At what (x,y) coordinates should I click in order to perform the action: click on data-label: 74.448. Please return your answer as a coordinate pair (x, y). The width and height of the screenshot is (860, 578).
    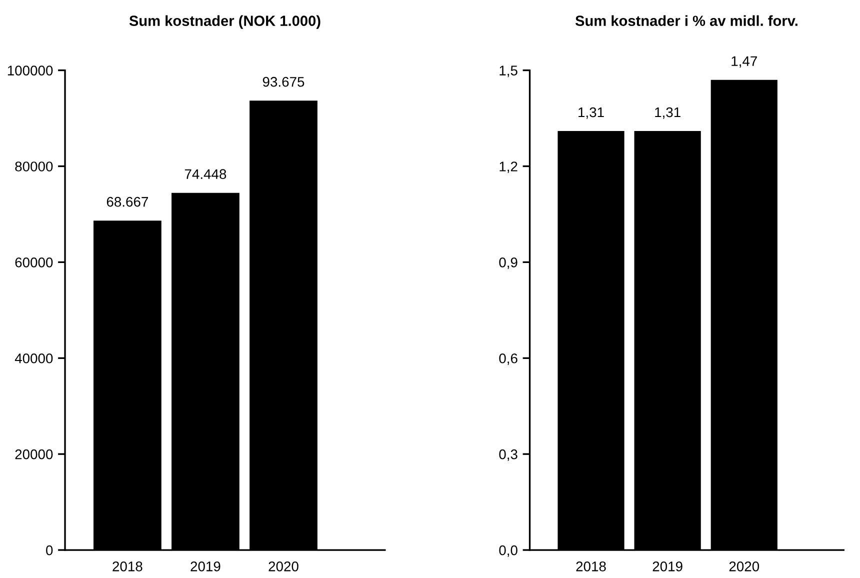
    Looking at the image, I should click on (205, 174).